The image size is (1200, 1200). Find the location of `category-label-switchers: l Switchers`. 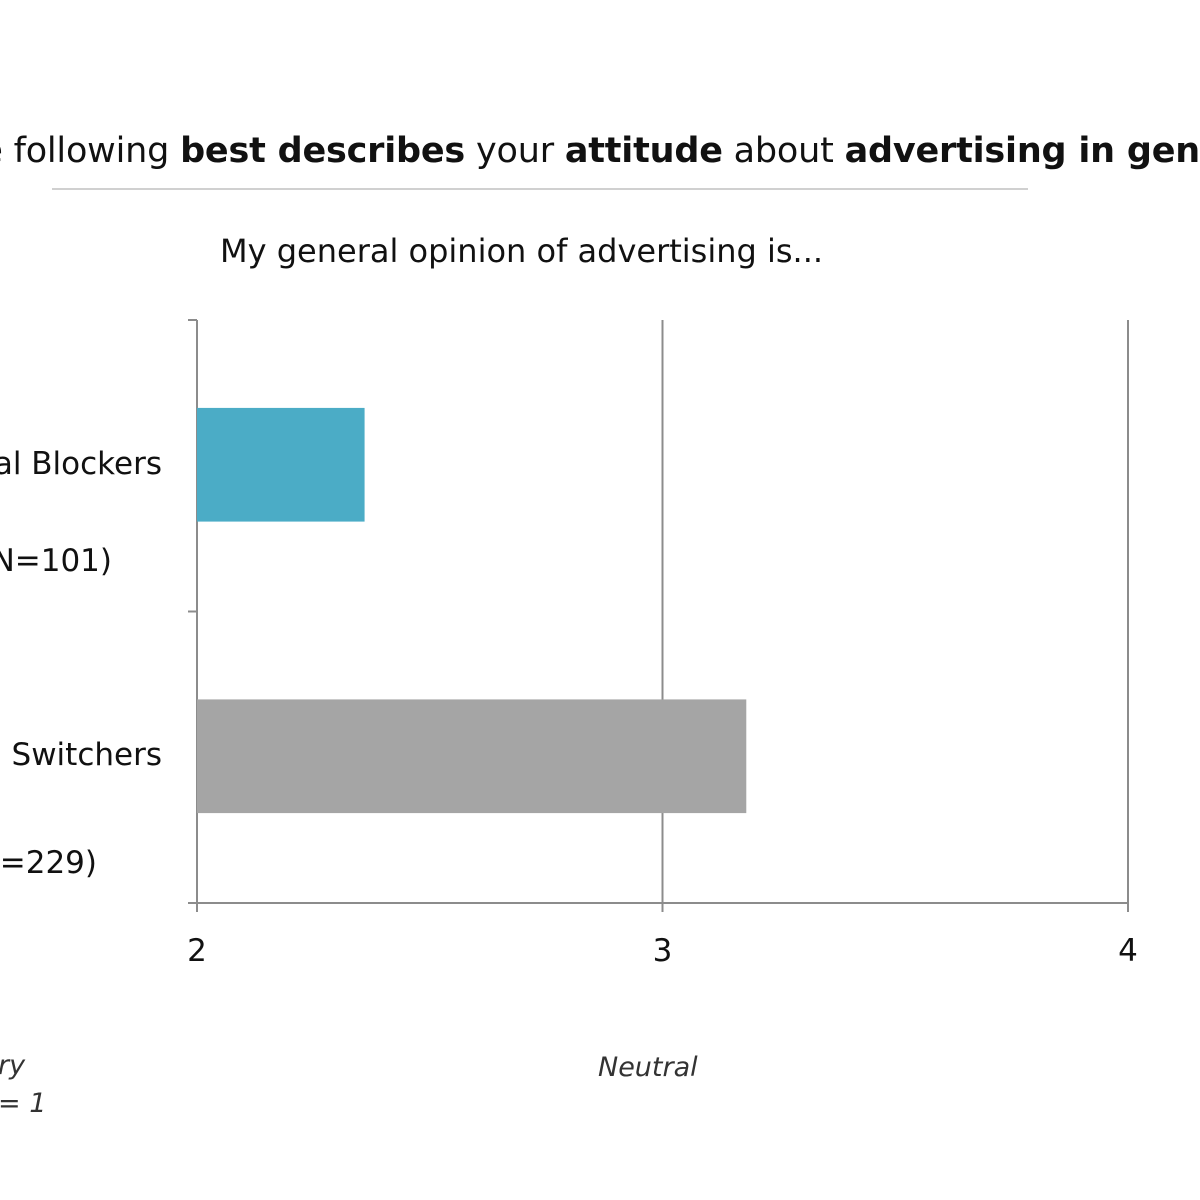

category-label-switchers: l Switchers is located at coordinates (81, 755).